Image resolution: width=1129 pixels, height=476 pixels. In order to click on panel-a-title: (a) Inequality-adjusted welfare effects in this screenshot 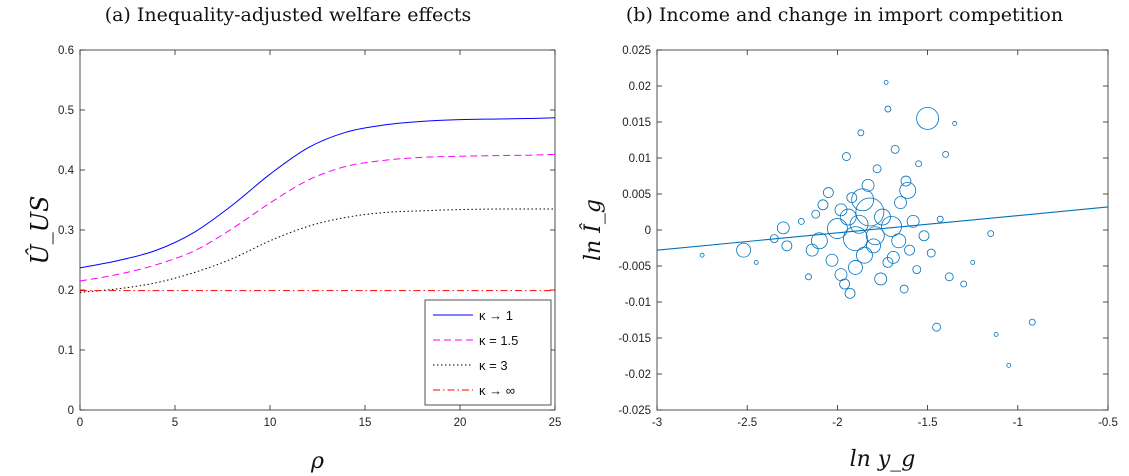, I will do `click(288, 15)`.